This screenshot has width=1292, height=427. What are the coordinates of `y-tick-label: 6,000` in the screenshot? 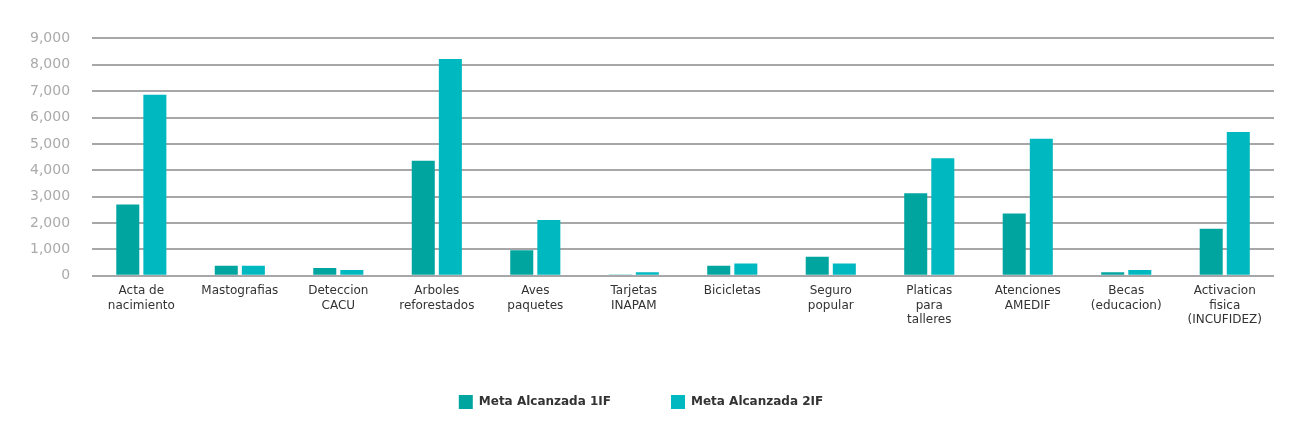 It's located at (50, 116).